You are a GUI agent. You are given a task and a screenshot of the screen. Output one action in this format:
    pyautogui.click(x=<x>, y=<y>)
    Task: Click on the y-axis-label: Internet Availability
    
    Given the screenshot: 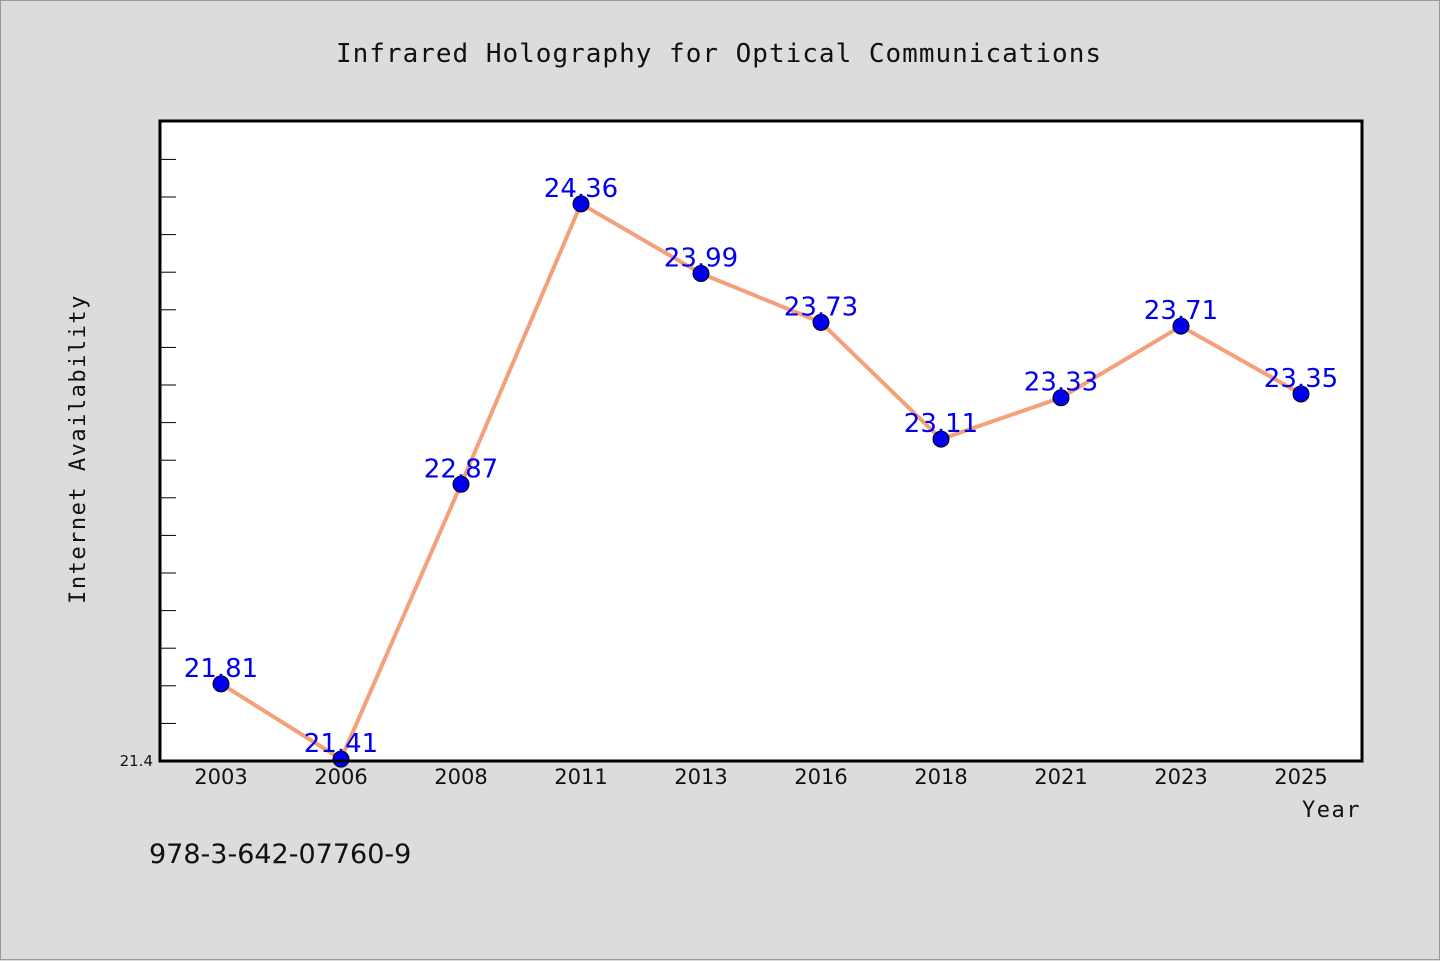 What is the action you would take?
    pyautogui.click(x=78, y=449)
    